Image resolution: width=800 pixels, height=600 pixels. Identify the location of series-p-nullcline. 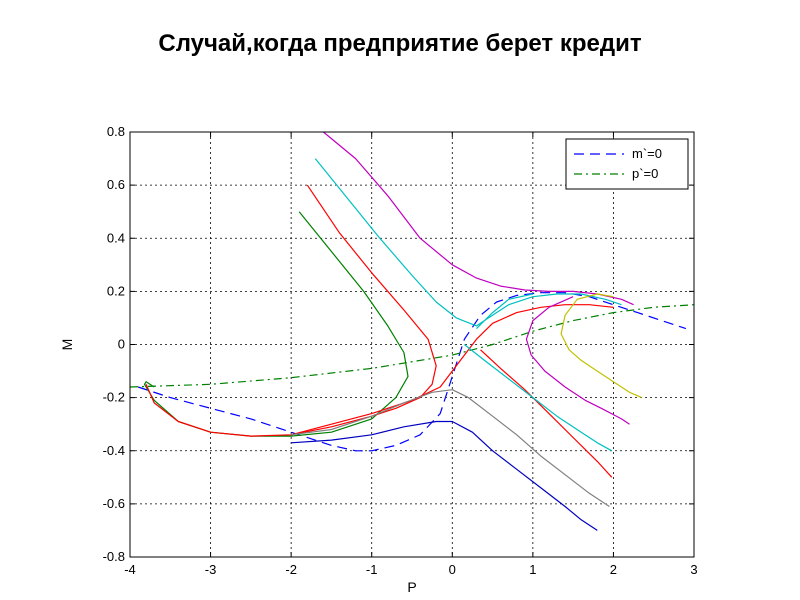
(412, 346).